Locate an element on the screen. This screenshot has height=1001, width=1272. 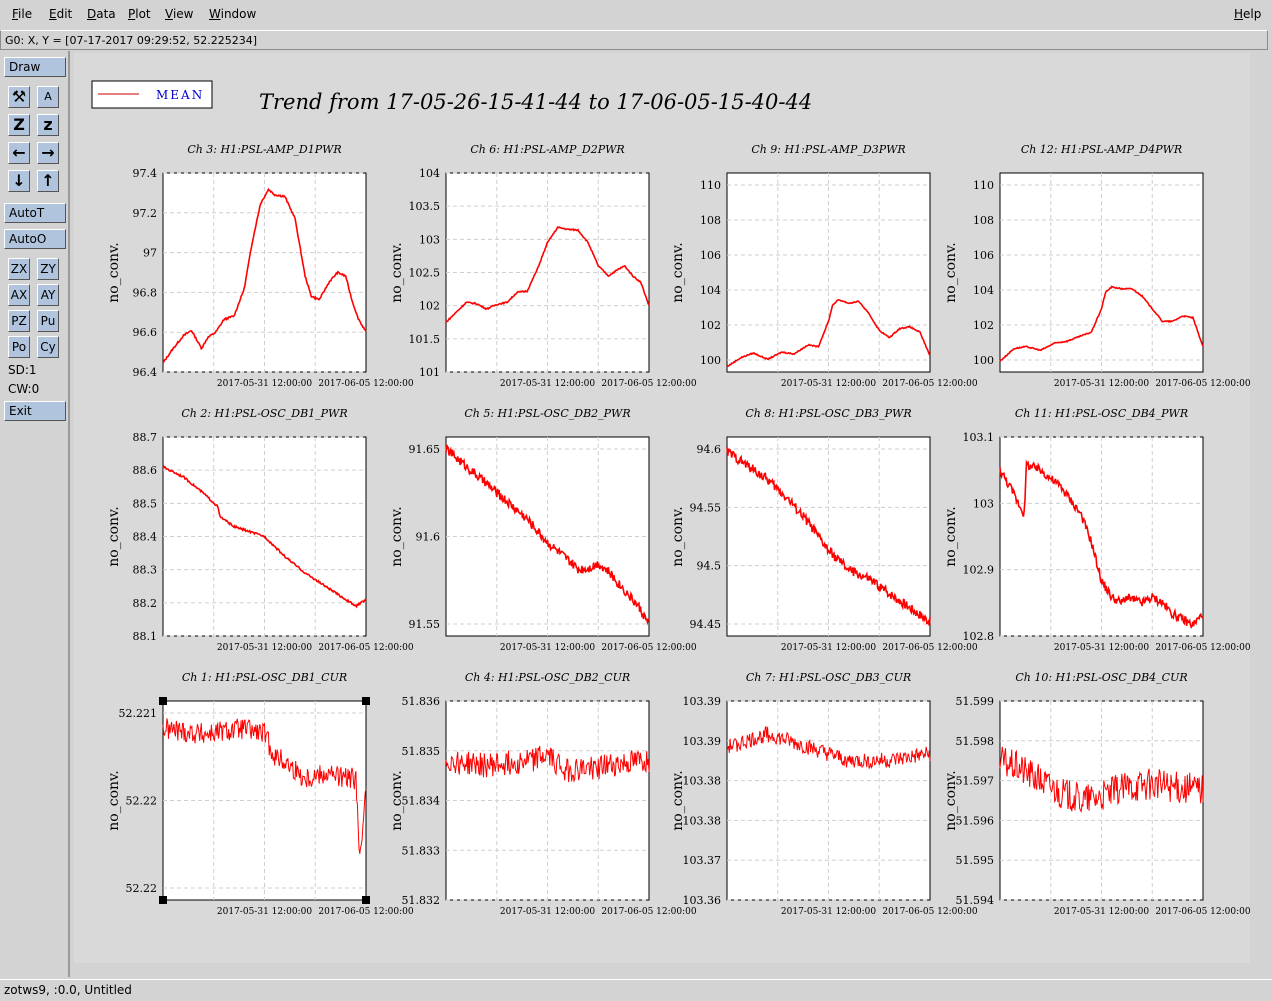
zoom-in-z-icon: Z is located at coordinates (19, 125).